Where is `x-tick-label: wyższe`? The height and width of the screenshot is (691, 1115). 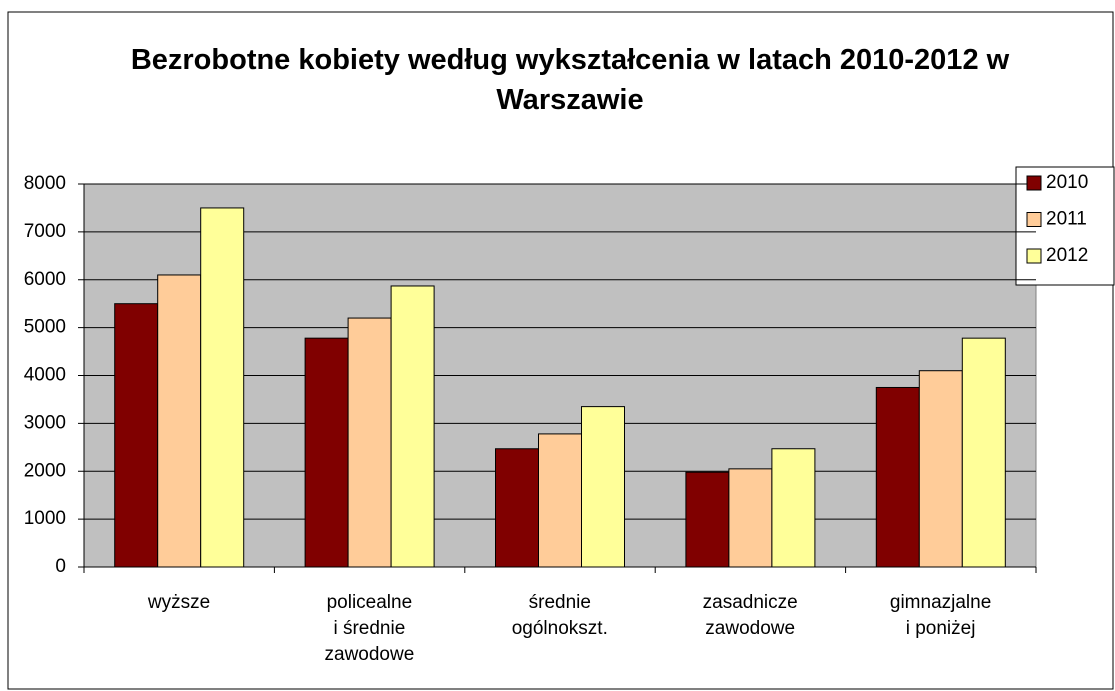 x-tick-label: wyższe is located at coordinates (179, 602).